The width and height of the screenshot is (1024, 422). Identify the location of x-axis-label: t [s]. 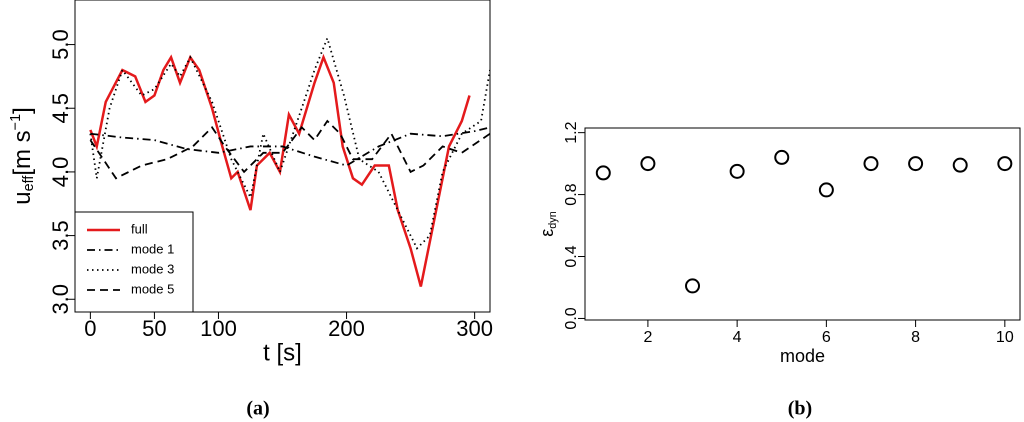
(282, 352).